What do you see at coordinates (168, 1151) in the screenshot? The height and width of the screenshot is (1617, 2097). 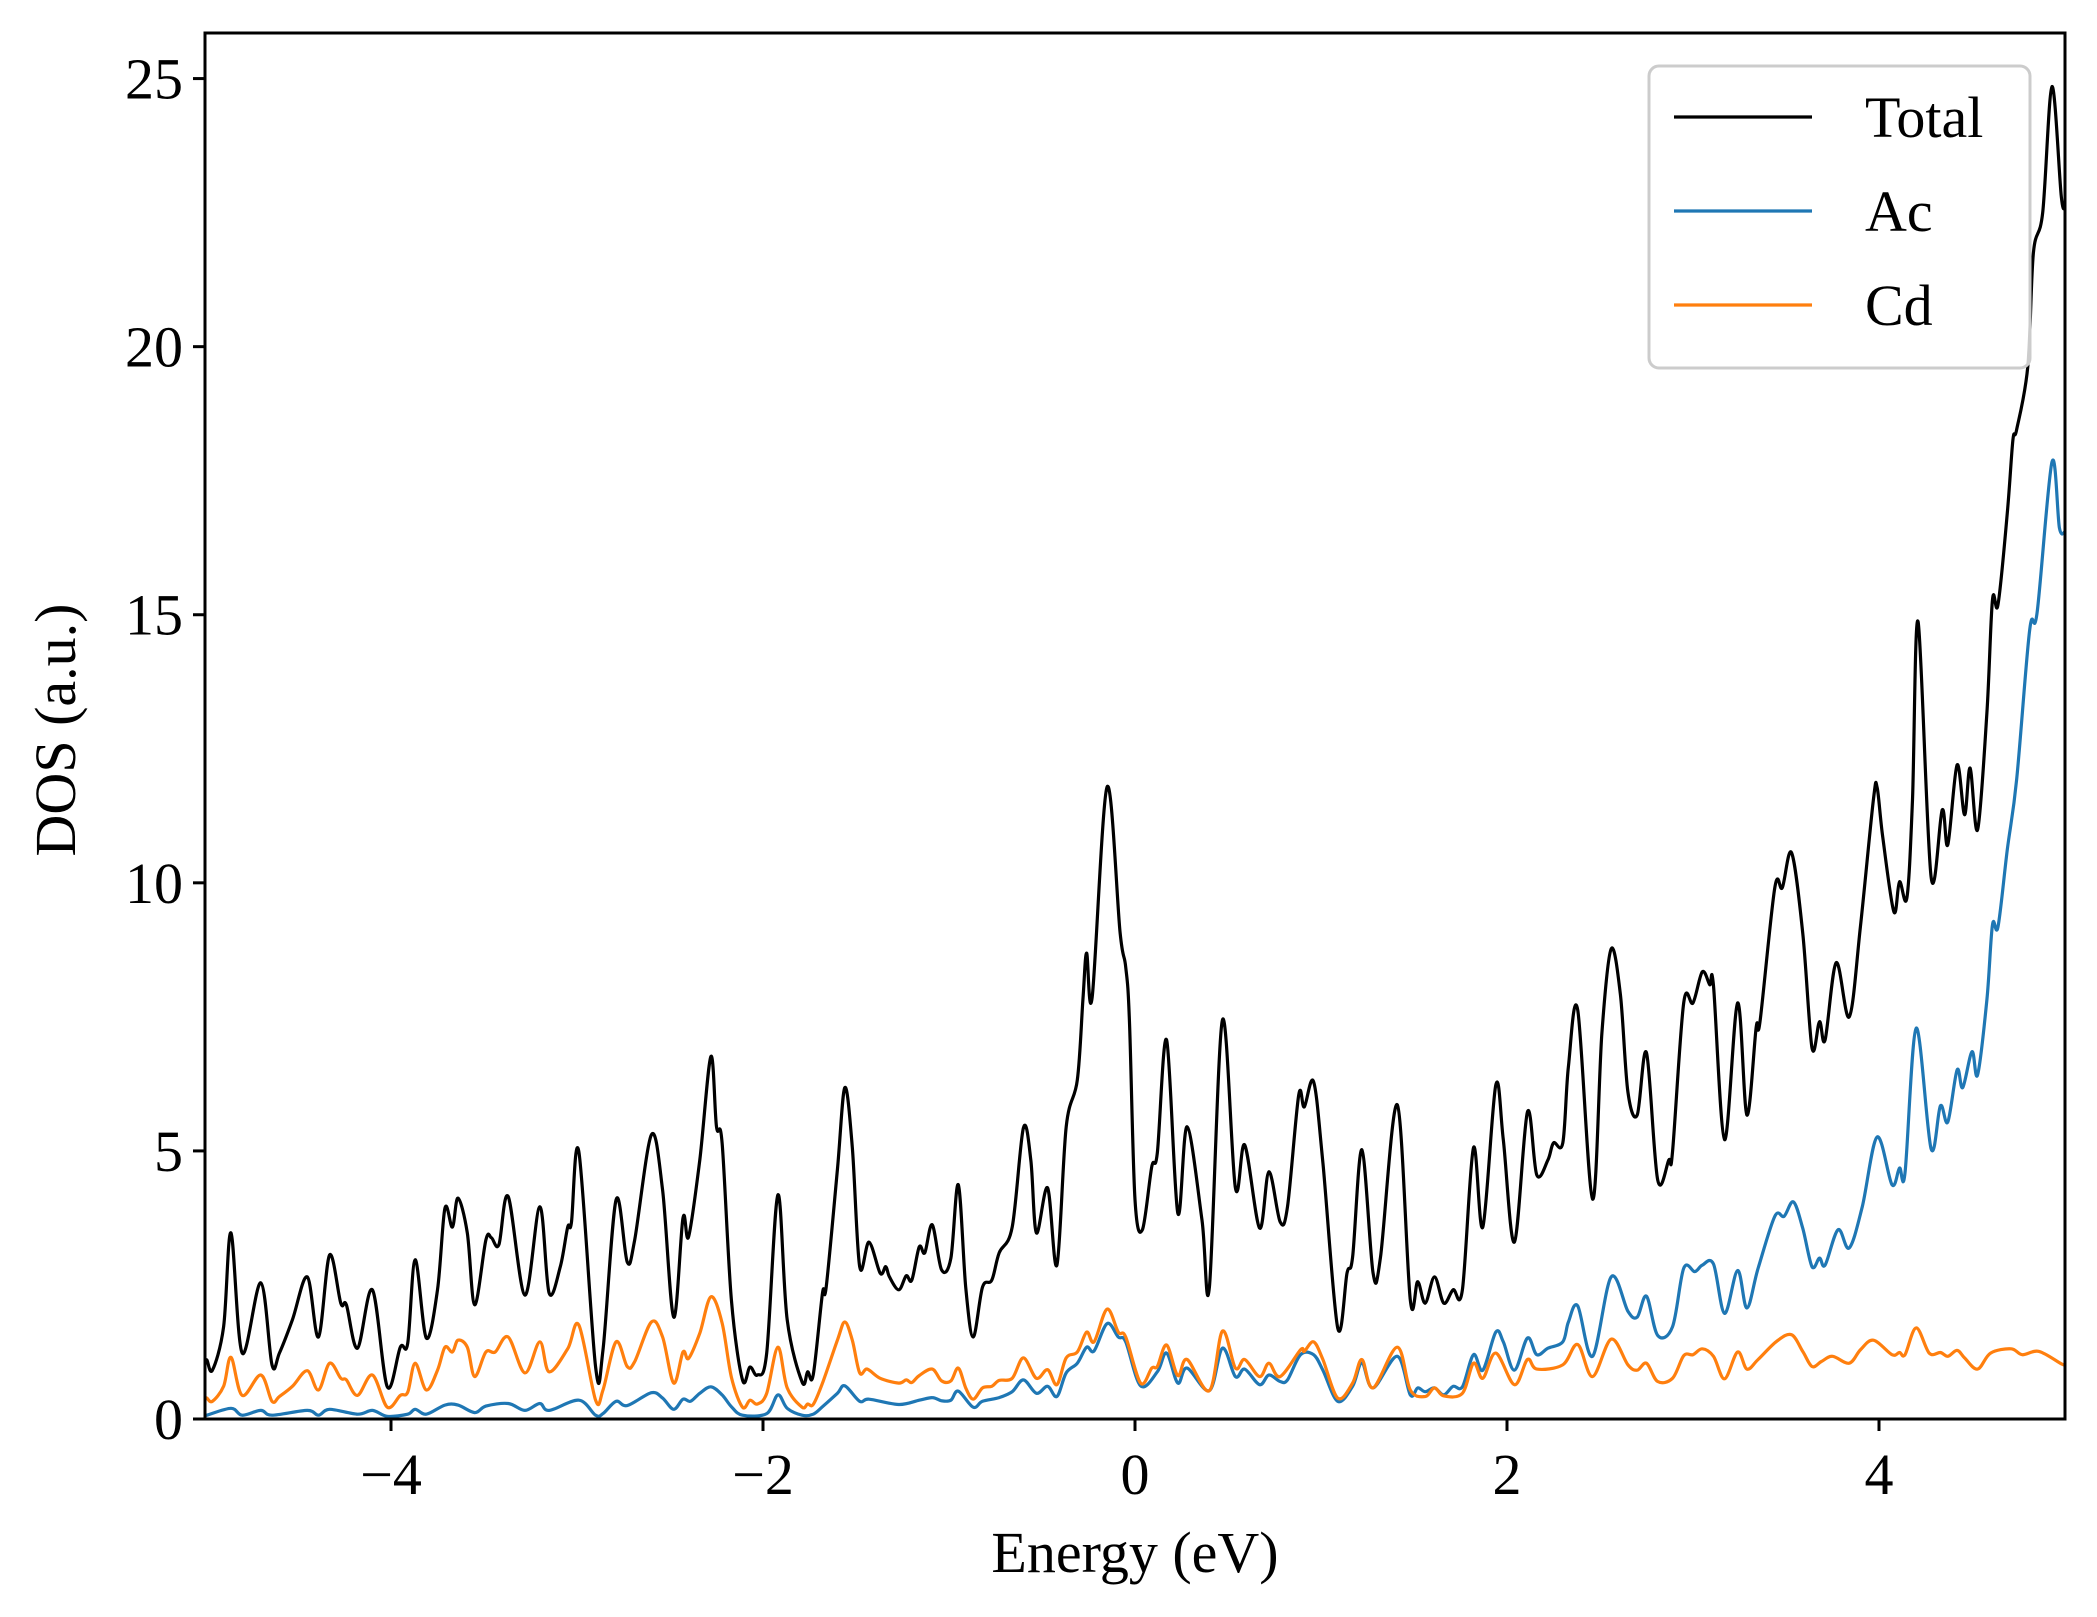 I see `y-tick-label: 5` at bounding box center [168, 1151].